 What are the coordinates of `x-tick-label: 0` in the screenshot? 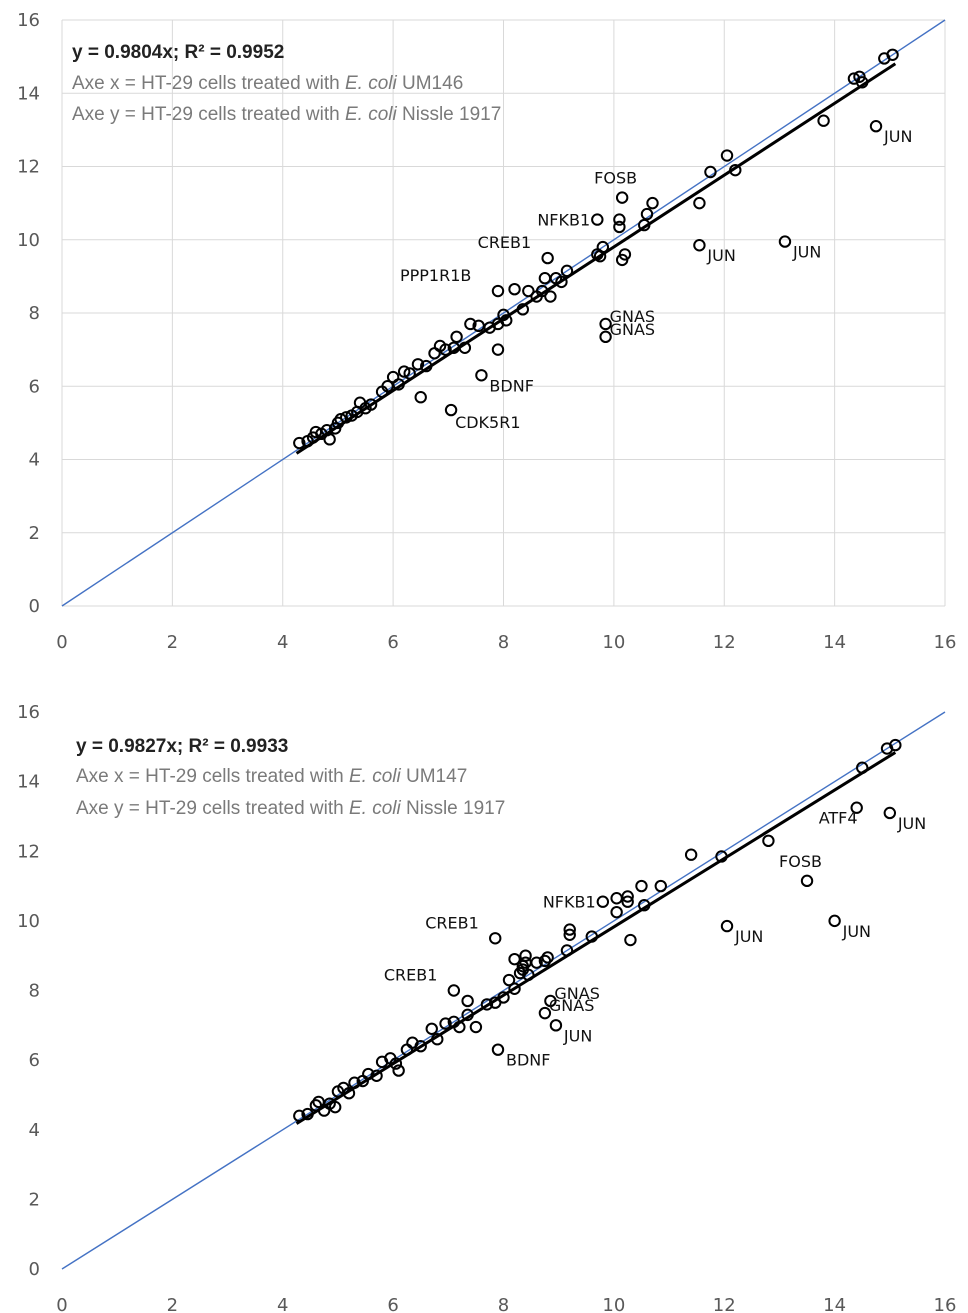 It's located at (61, 642).